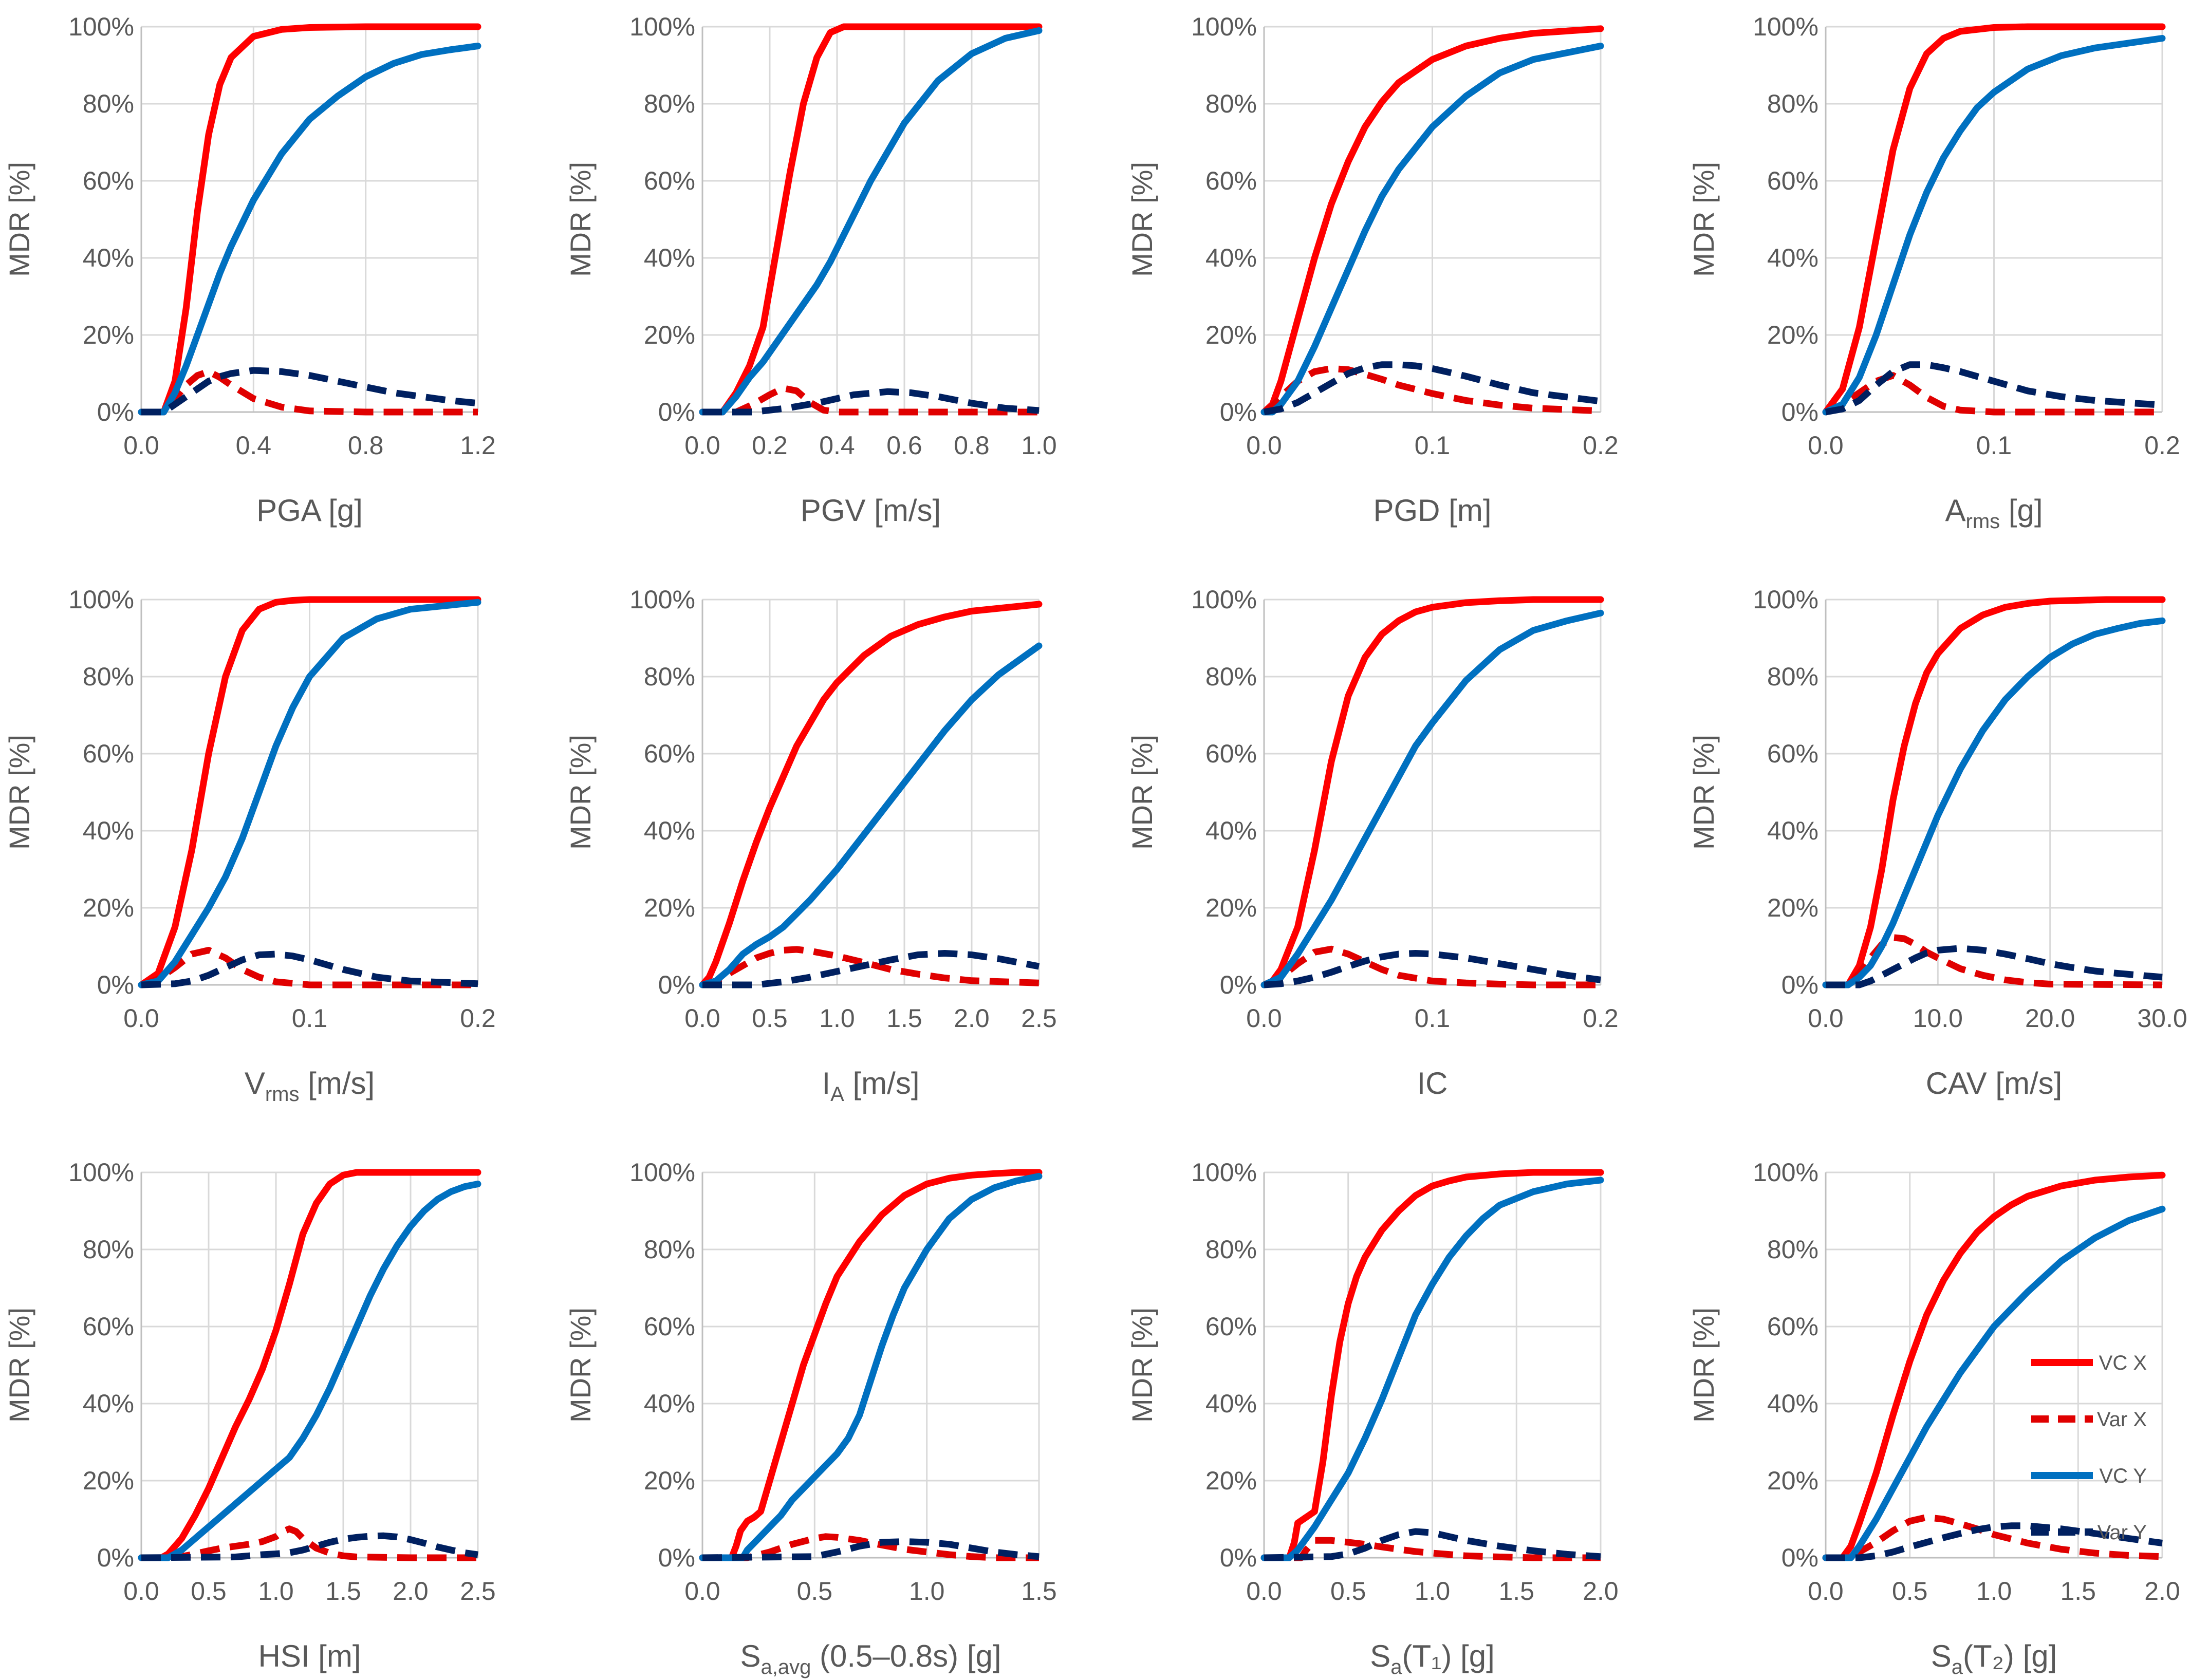  I want to click on legend-label-varx: Var X, so click(2122, 1419).